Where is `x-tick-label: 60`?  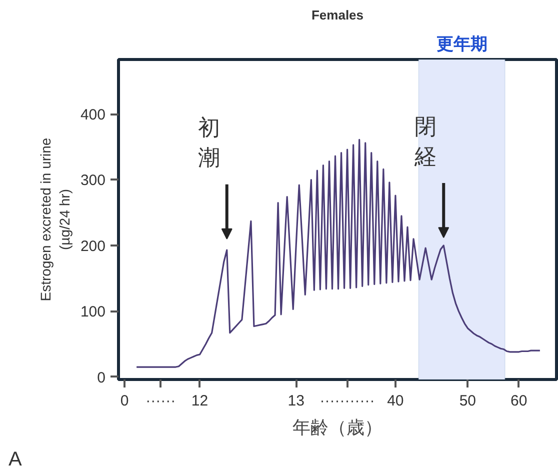
x-tick-label: 60 is located at coordinates (519, 401).